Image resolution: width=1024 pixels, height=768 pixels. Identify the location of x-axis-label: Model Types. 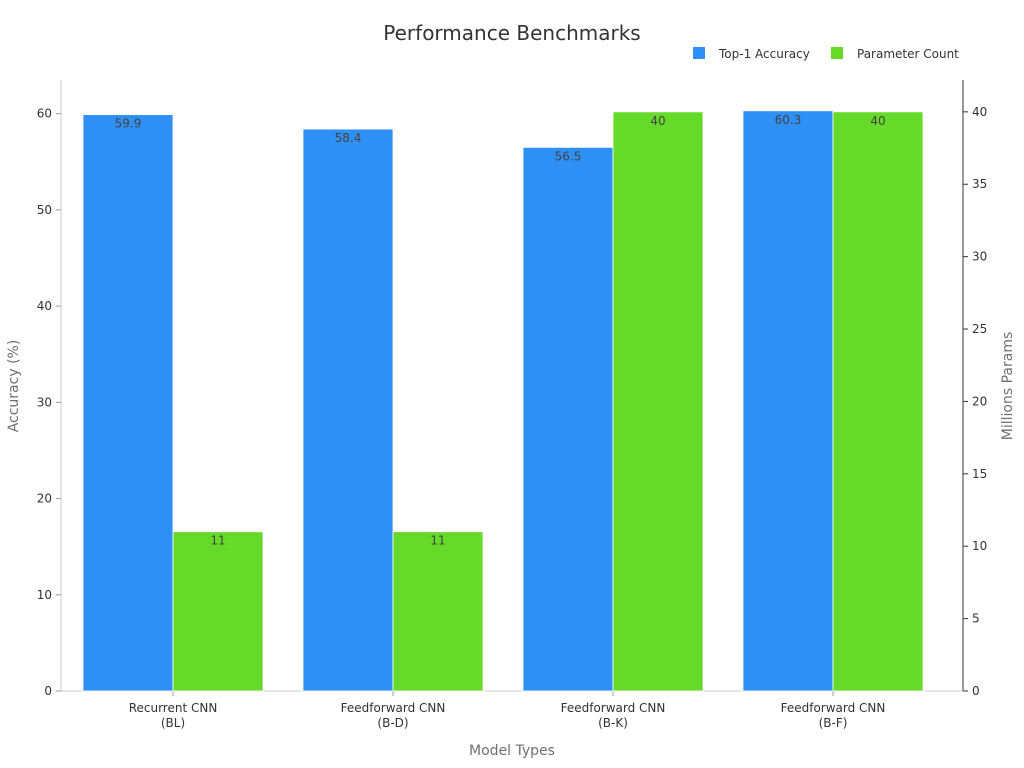
(512, 751).